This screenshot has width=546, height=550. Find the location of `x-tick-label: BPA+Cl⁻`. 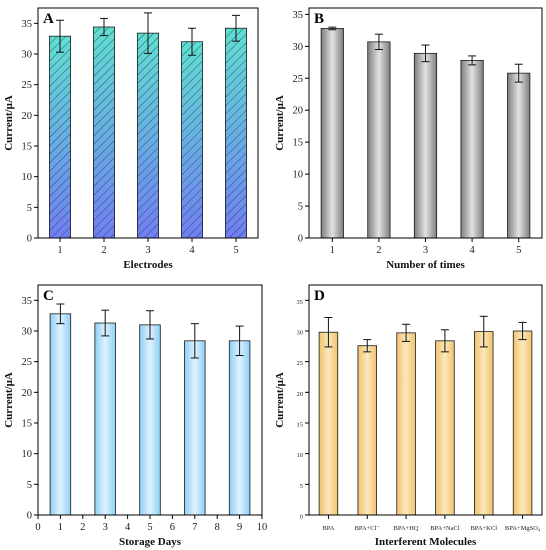

x-tick-label: BPA+Cl⁻ is located at coordinates (368, 528).